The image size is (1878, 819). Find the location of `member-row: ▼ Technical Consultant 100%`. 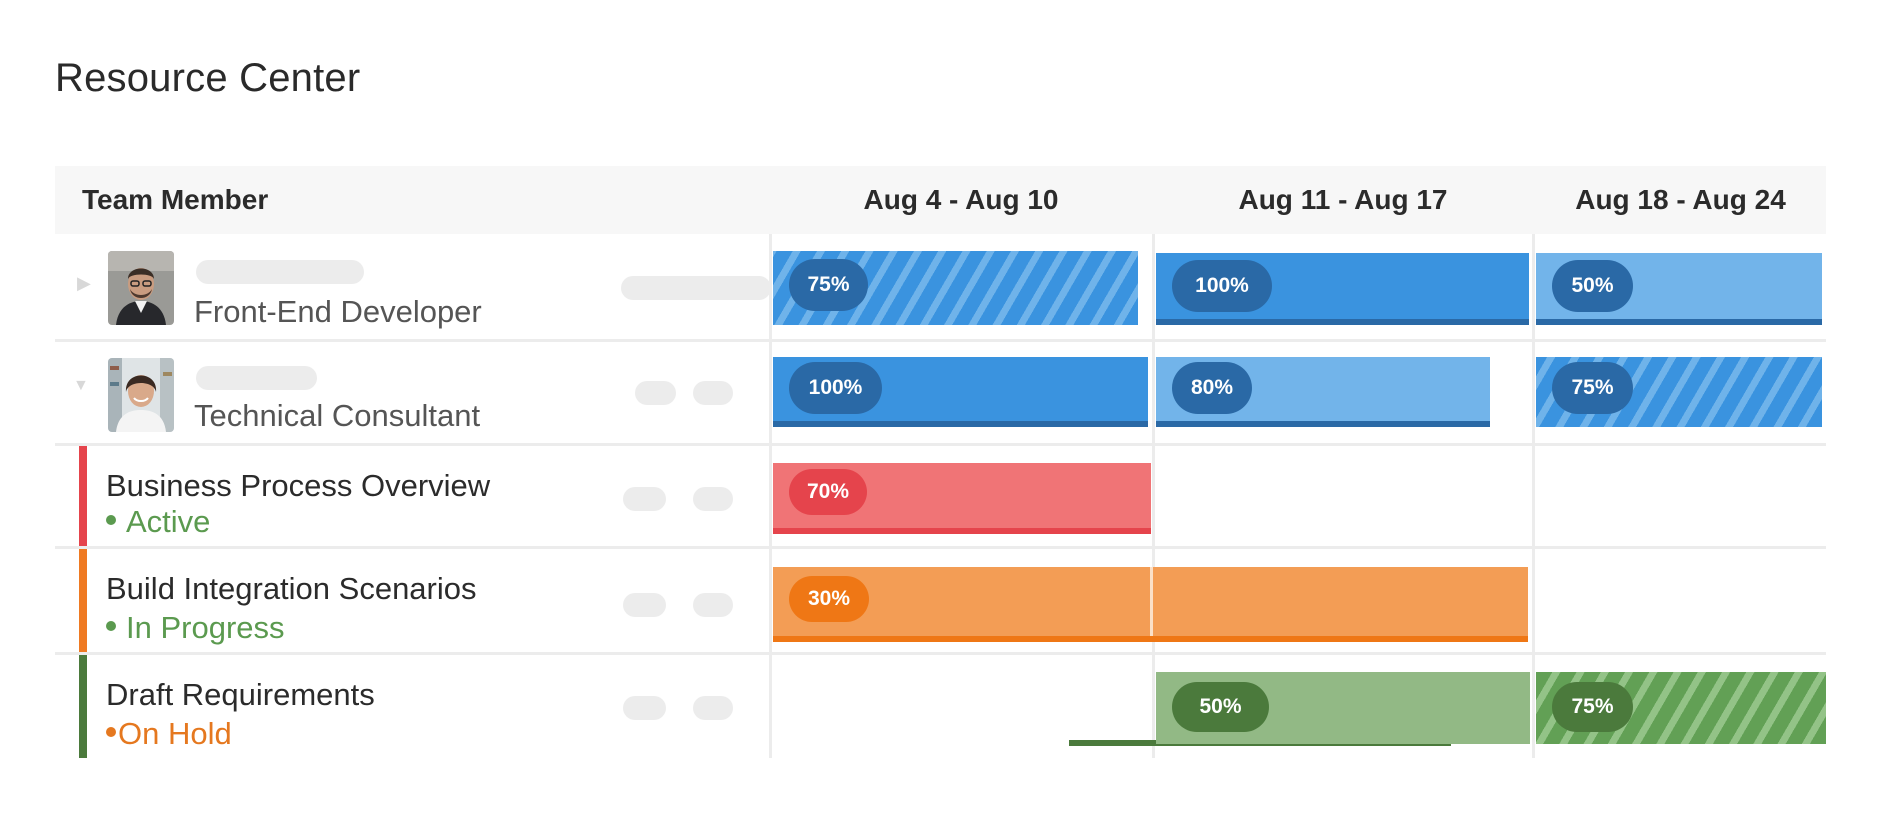

member-row: ▼ Technical Consultant 100% is located at coordinates (940, 392).